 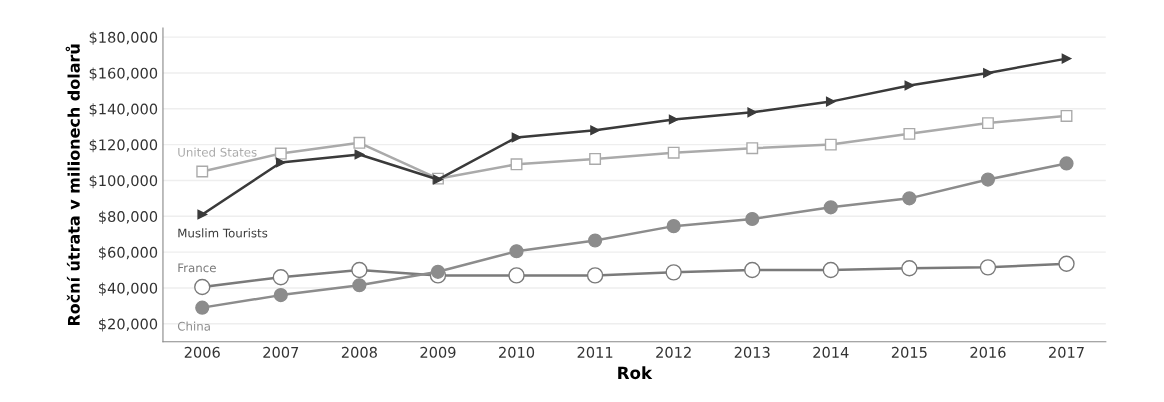 I want to click on x-tick-label: 2013, so click(x=752, y=352).